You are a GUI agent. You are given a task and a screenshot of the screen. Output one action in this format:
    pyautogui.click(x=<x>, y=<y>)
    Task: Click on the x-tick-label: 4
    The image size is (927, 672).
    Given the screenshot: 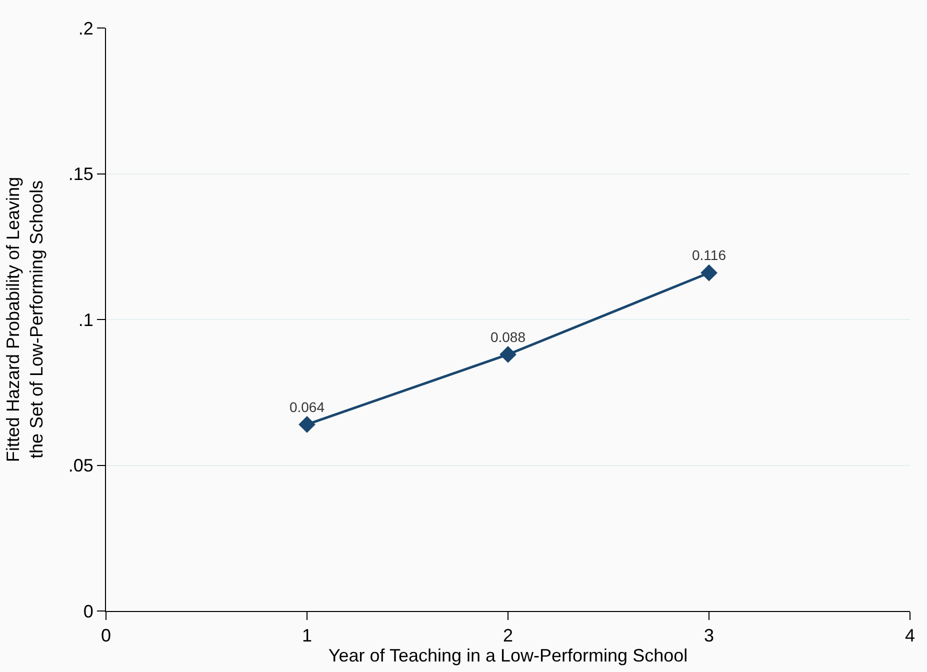 What is the action you would take?
    pyautogui.click(x=910, y=636)
    